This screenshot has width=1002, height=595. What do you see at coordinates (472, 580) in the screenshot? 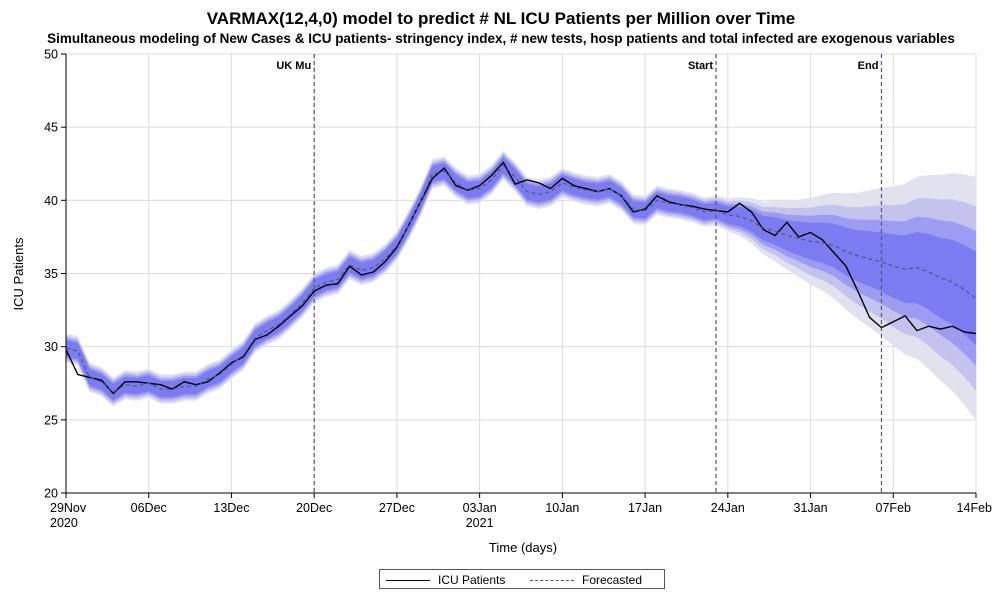
I see `legend-label-actual: ICU Patients` at bounding box center [472, 580].